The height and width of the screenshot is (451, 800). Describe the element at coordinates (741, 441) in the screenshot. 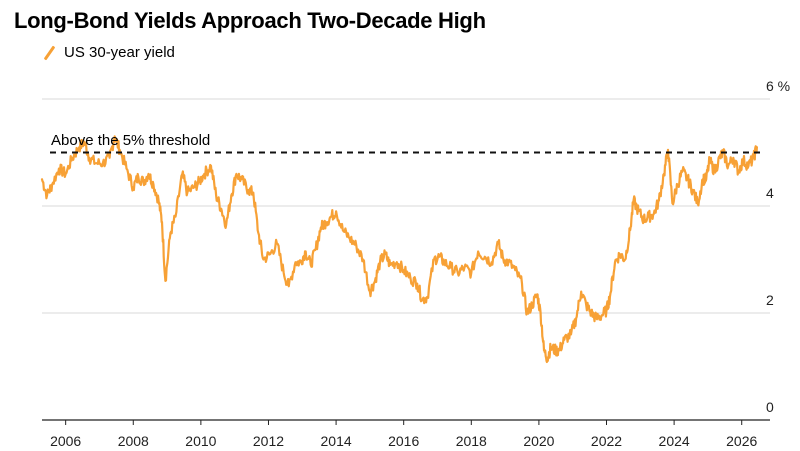

I see `x-tick-label: 2026` at that location.